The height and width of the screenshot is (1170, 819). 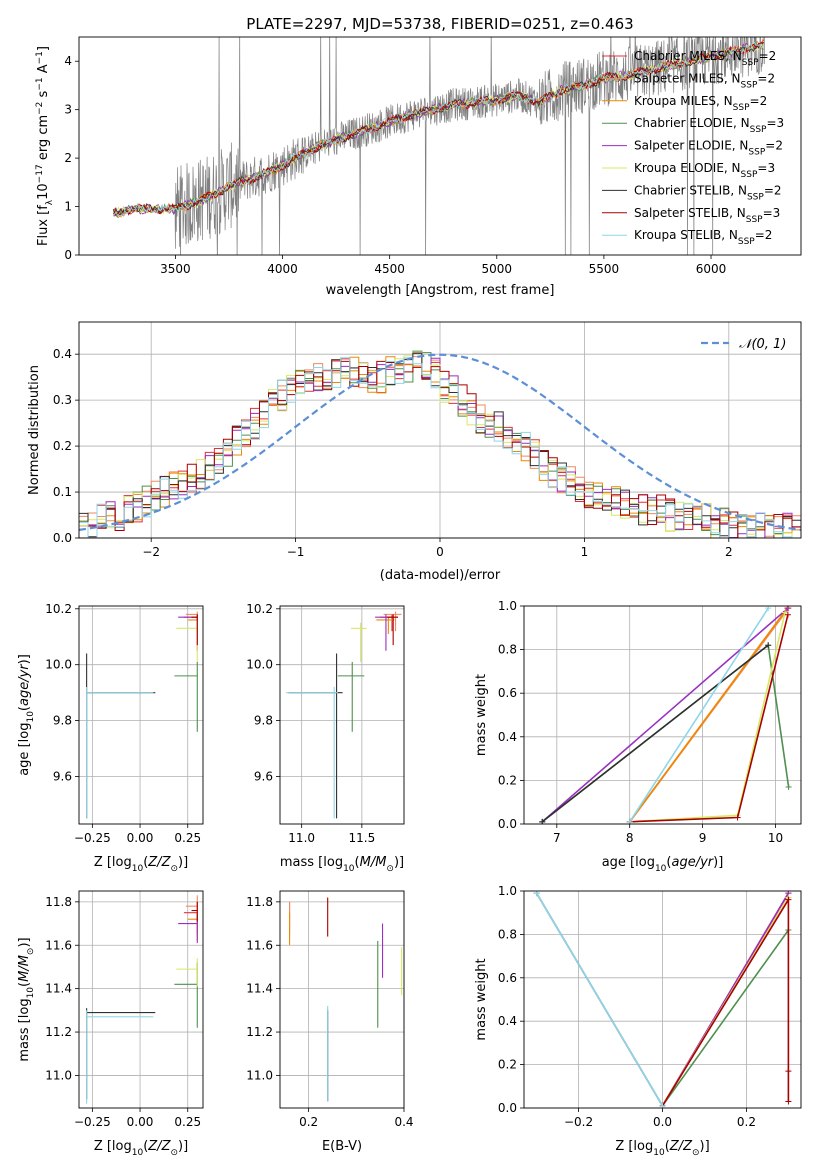 What do you see at coordinates (187, 1122) in the screenshot?
I see `x-tick-label: 0.25` at bounding box center [187, 1122].